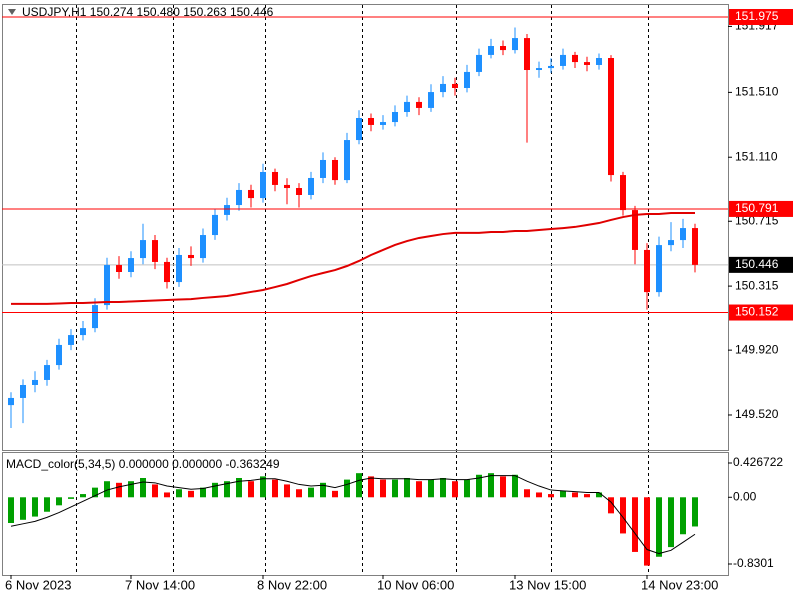 The image size is (800, 600). What do you see at coordinates (757, 264) in the screenshot?
I see `current-price-label: 150.446` at bounding box center [757, 264].